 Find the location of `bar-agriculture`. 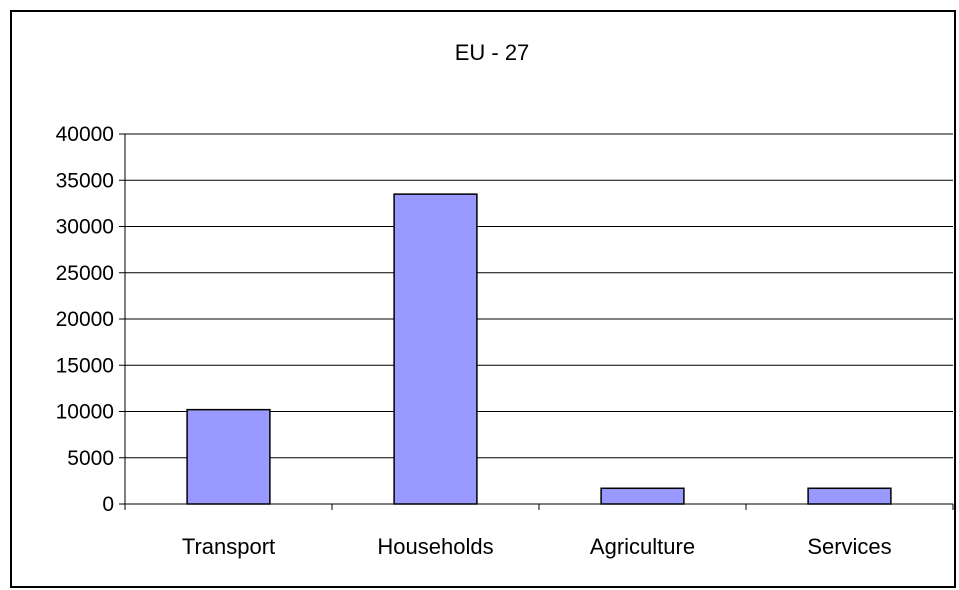

bar-agriculture is located at coordinates (642, 496).